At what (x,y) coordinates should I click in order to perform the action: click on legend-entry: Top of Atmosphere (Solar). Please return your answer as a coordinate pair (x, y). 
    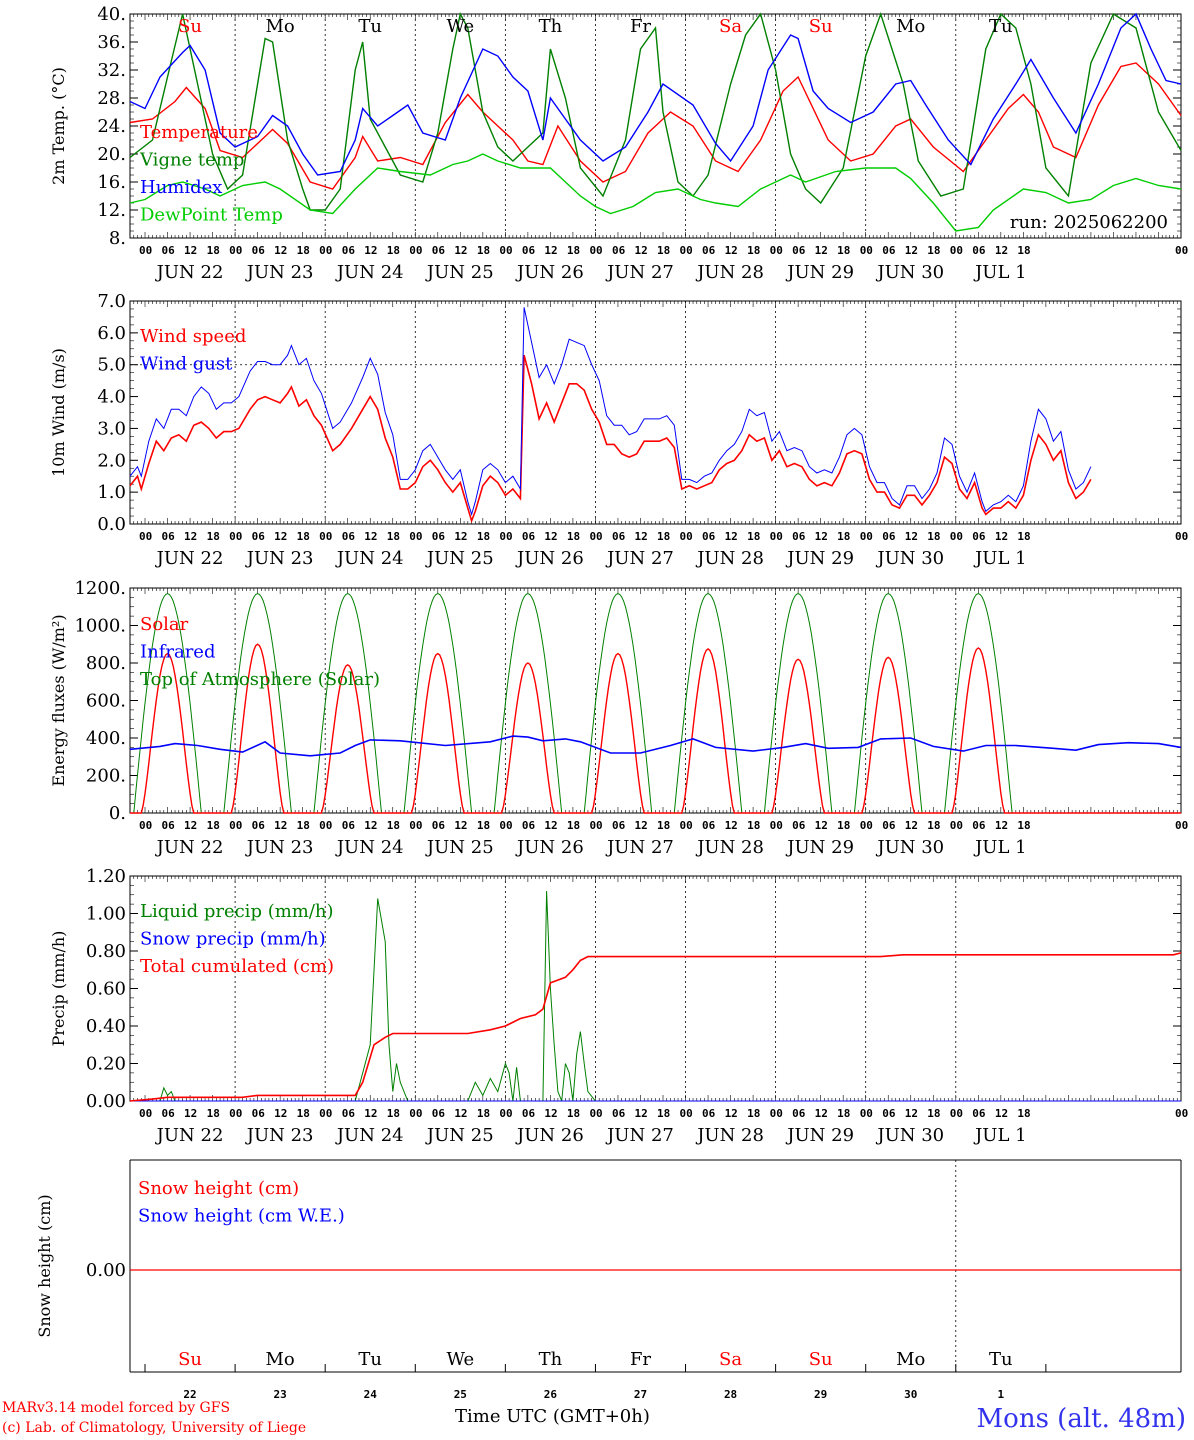
    Looking at the image, I should click on (260, 679).